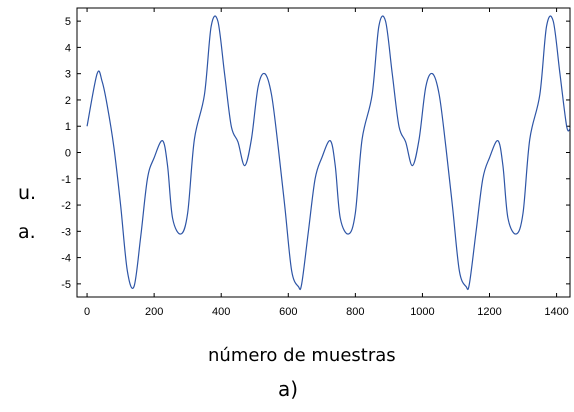 The height and width of the screenshot is (412, 574). What do you see at coordinates (489, 312) in the screenshot?
I see `x-tick-label: 1200` at bounding box center [489, 312].